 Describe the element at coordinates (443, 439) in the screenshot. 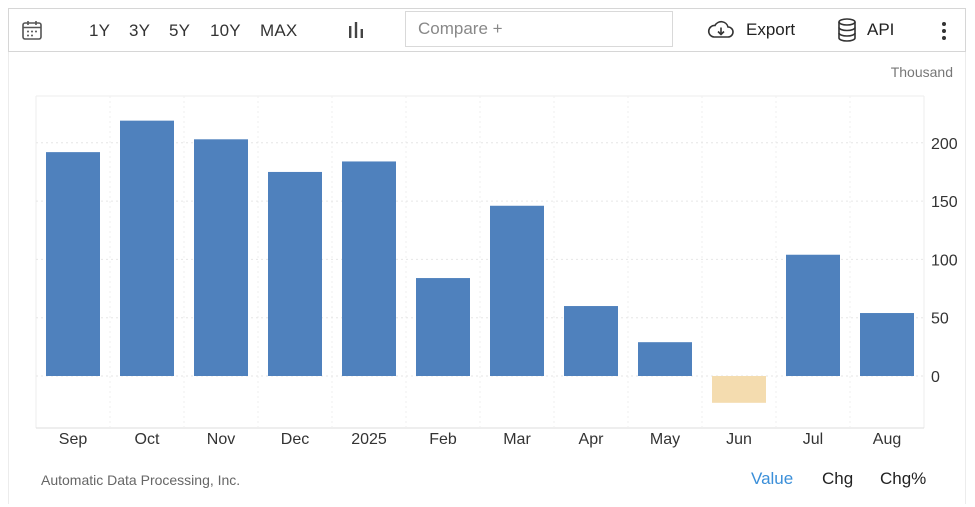

I see `x-tick-label: Feb` at that location.